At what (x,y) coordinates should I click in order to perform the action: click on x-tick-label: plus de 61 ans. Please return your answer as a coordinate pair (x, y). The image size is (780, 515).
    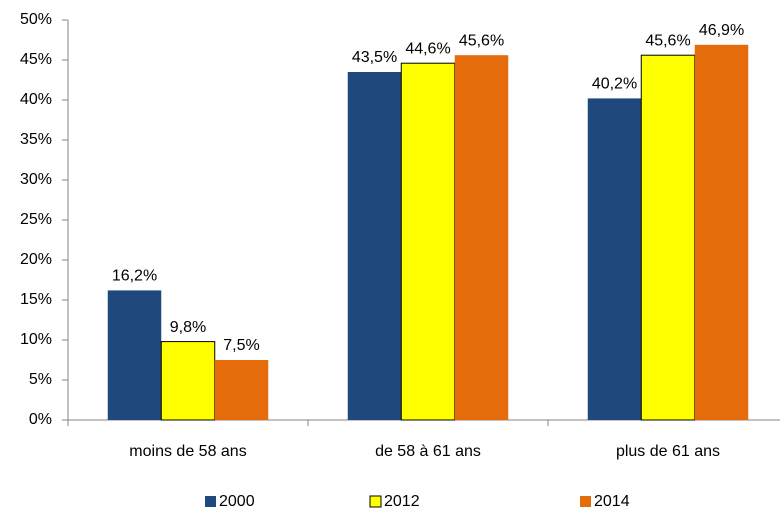
    Looking at the image, I should click on (668, 451).